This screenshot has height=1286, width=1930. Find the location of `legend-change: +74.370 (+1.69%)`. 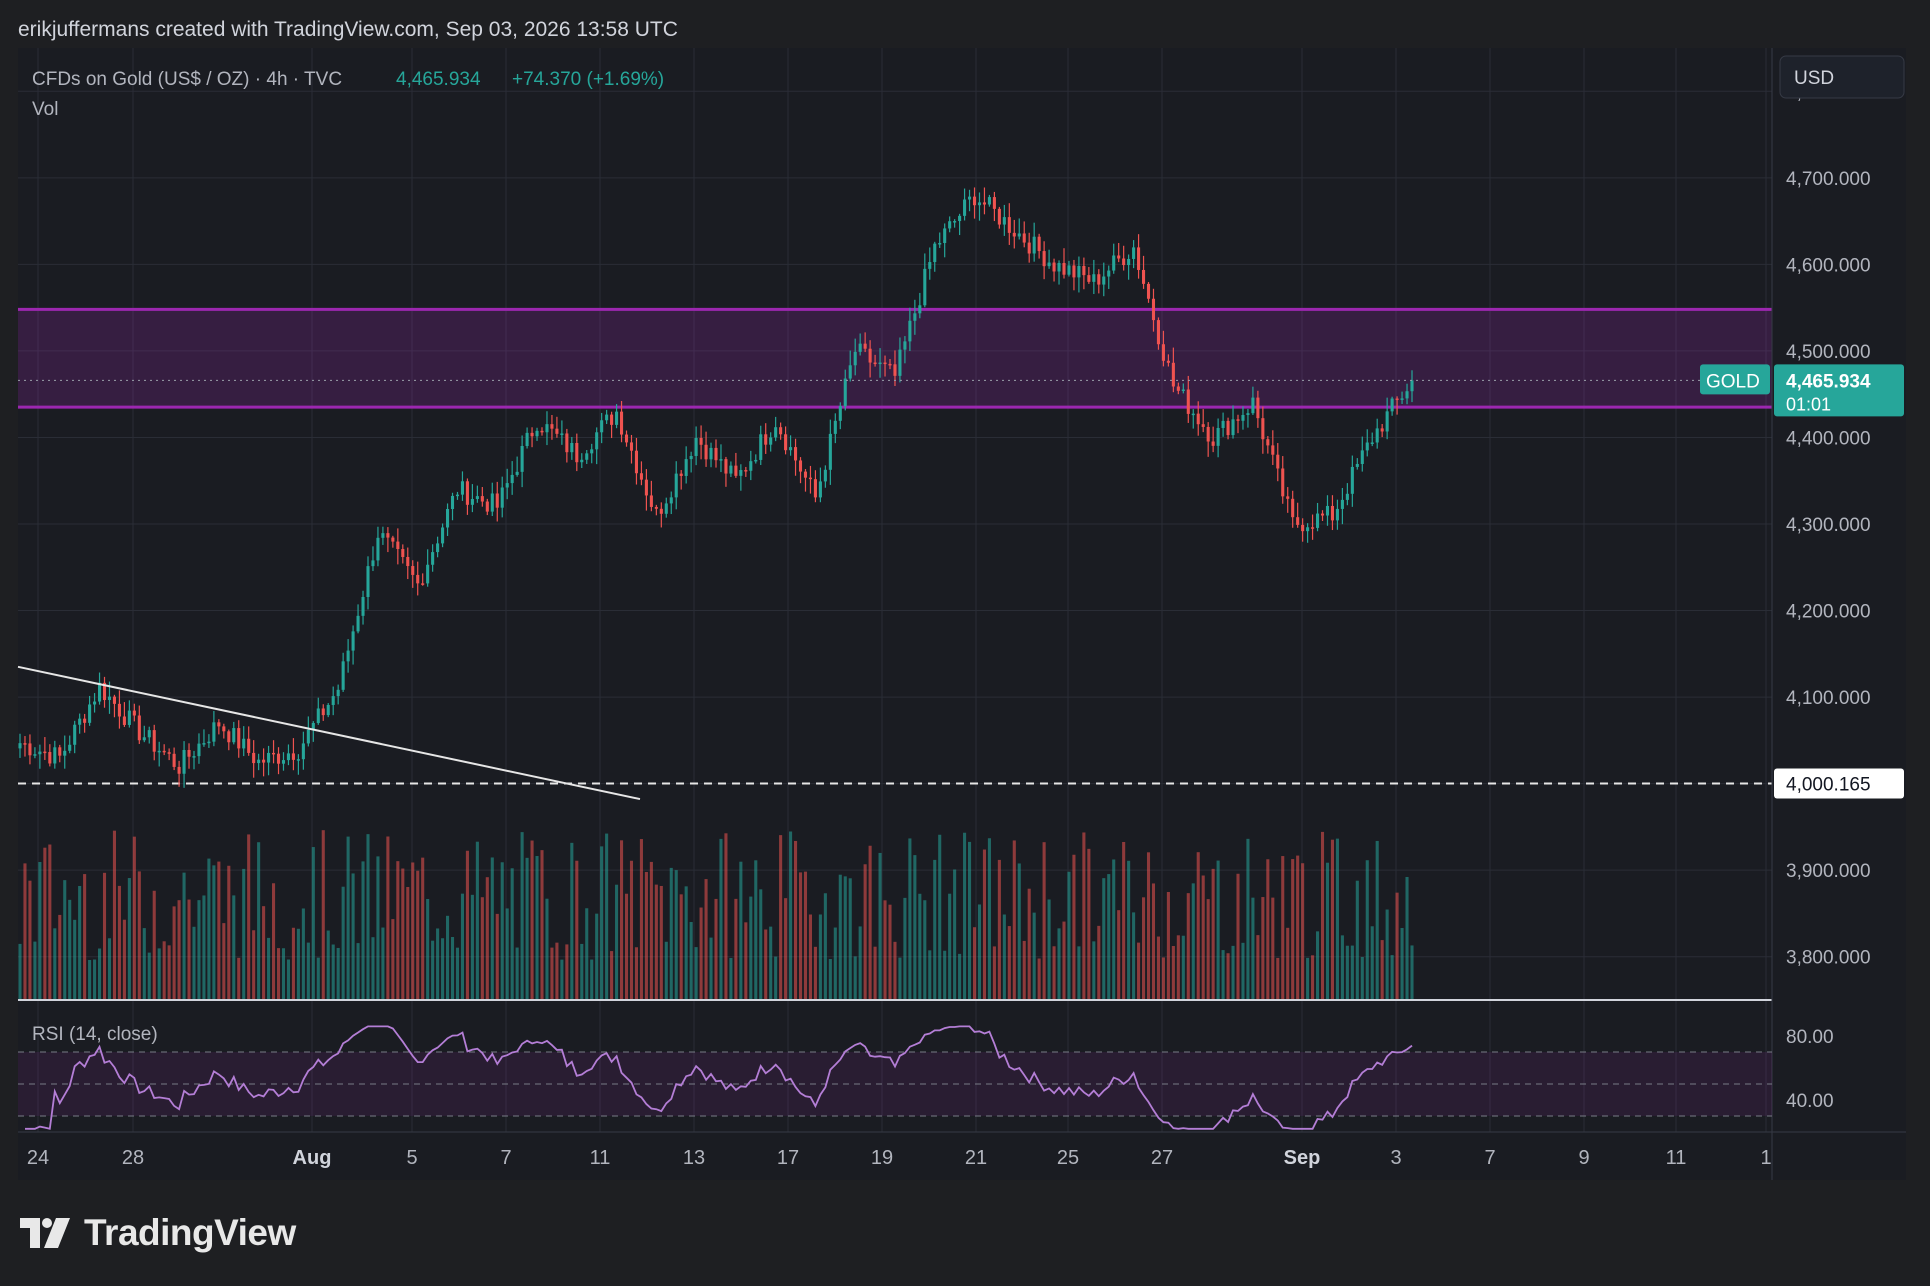

legend-change: +74.370 (+1.69%) is located at coordinates (588, 79).